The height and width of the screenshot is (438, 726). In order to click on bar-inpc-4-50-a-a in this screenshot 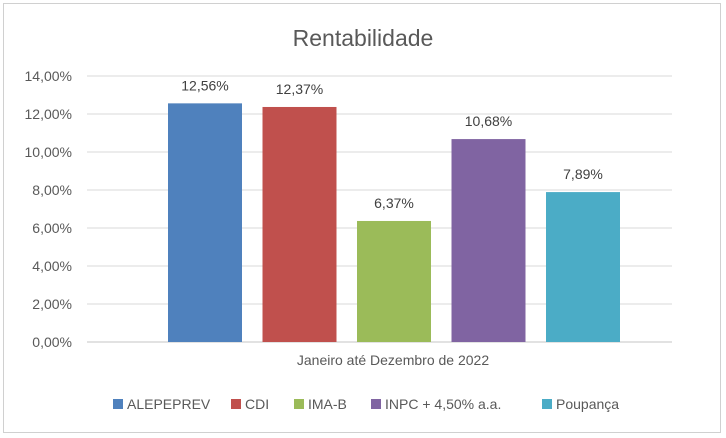, I will do `click(488, 240)`.